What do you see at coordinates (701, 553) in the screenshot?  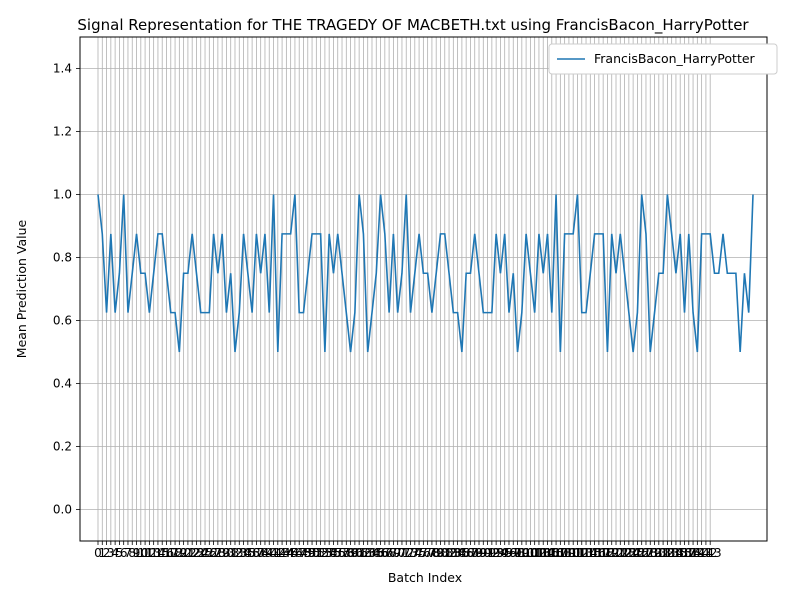 I see `x-tick-label: 141` at bounding box center [701, 553].